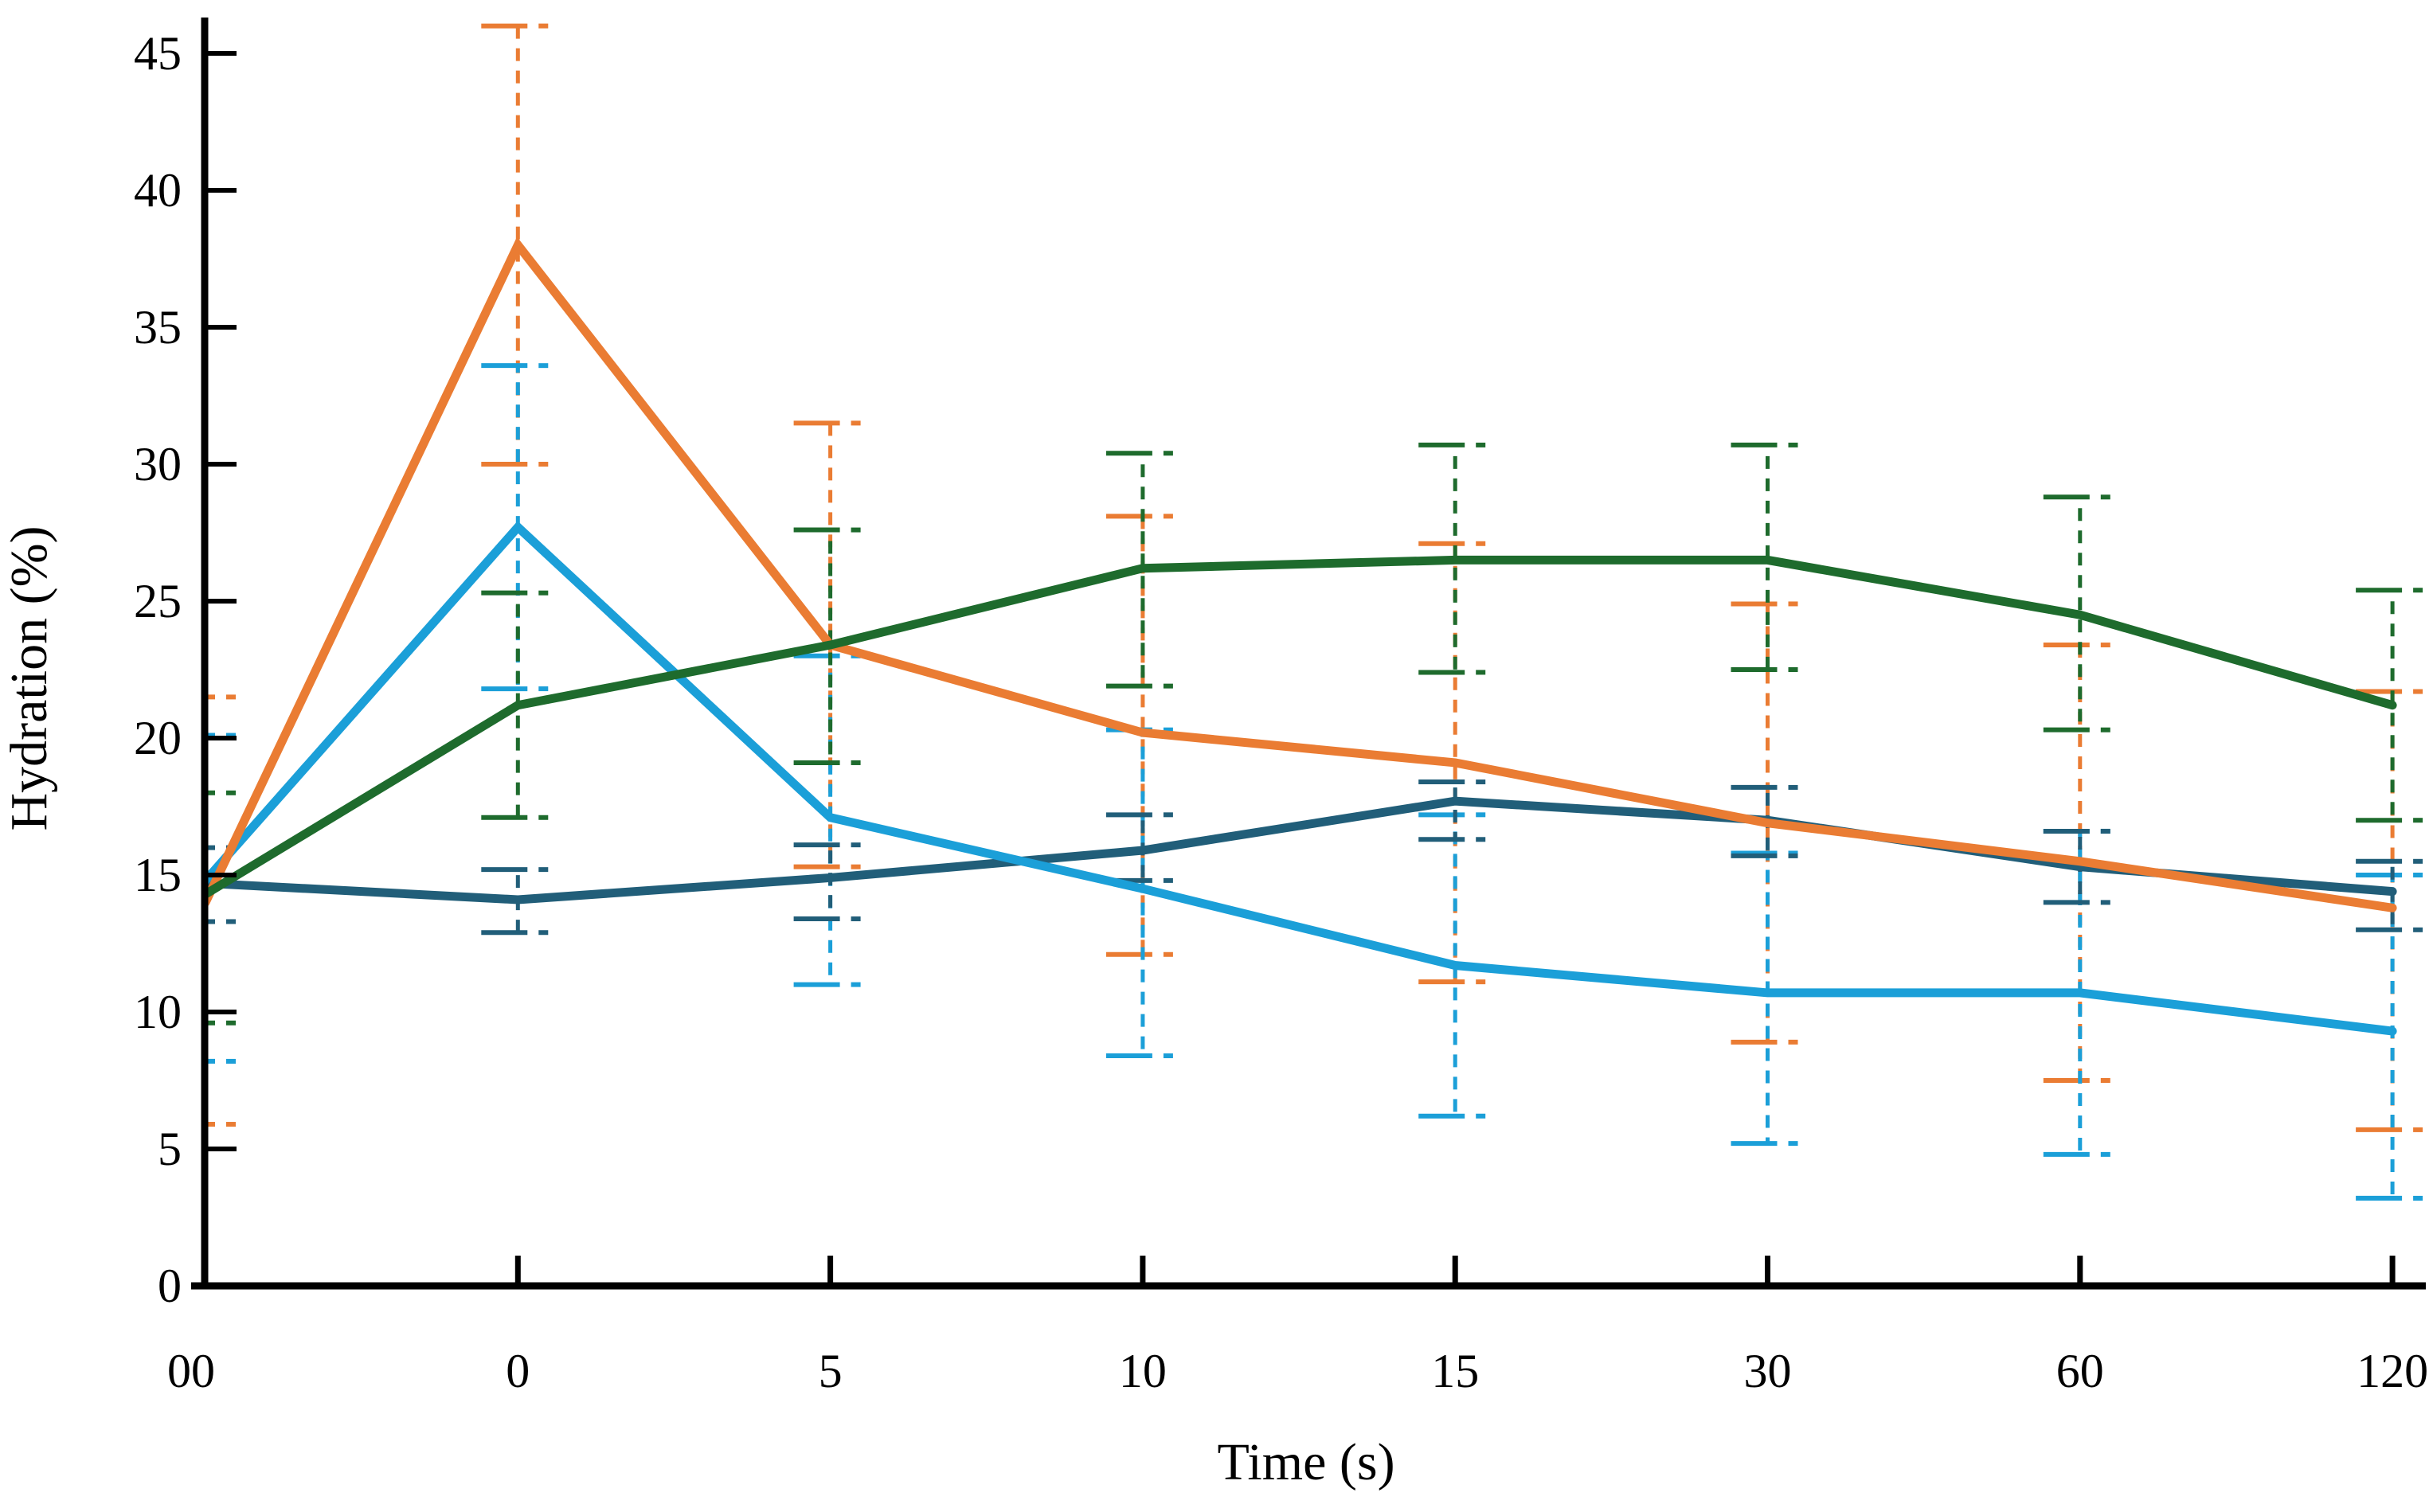  Describe the element at coordinates (158, 1012) in the screenshot. I see `y-tick-label: 10` at that location.